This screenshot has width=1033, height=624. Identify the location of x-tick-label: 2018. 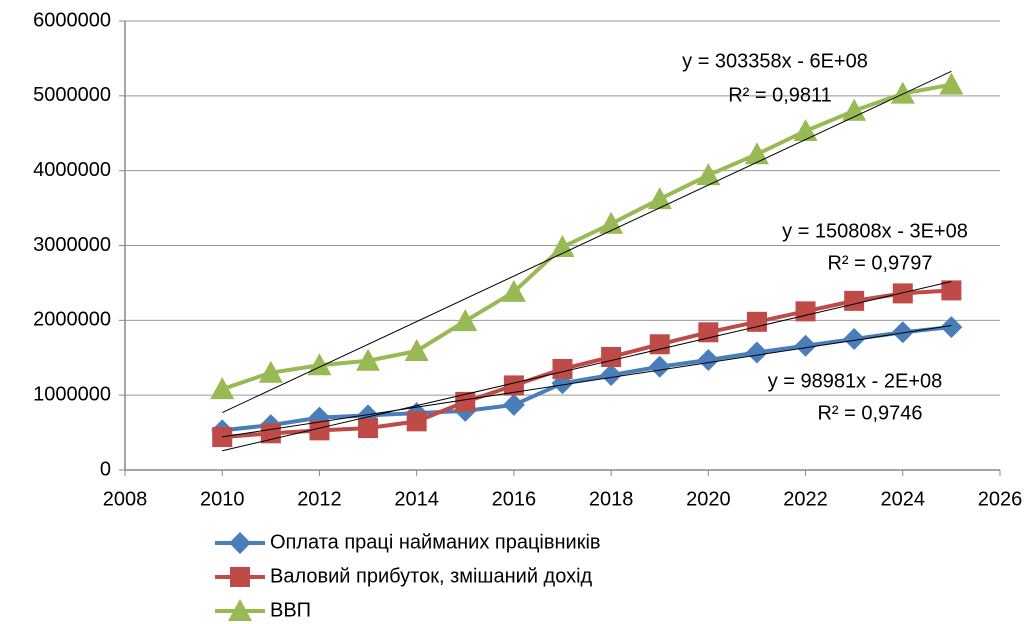
(611, 499).